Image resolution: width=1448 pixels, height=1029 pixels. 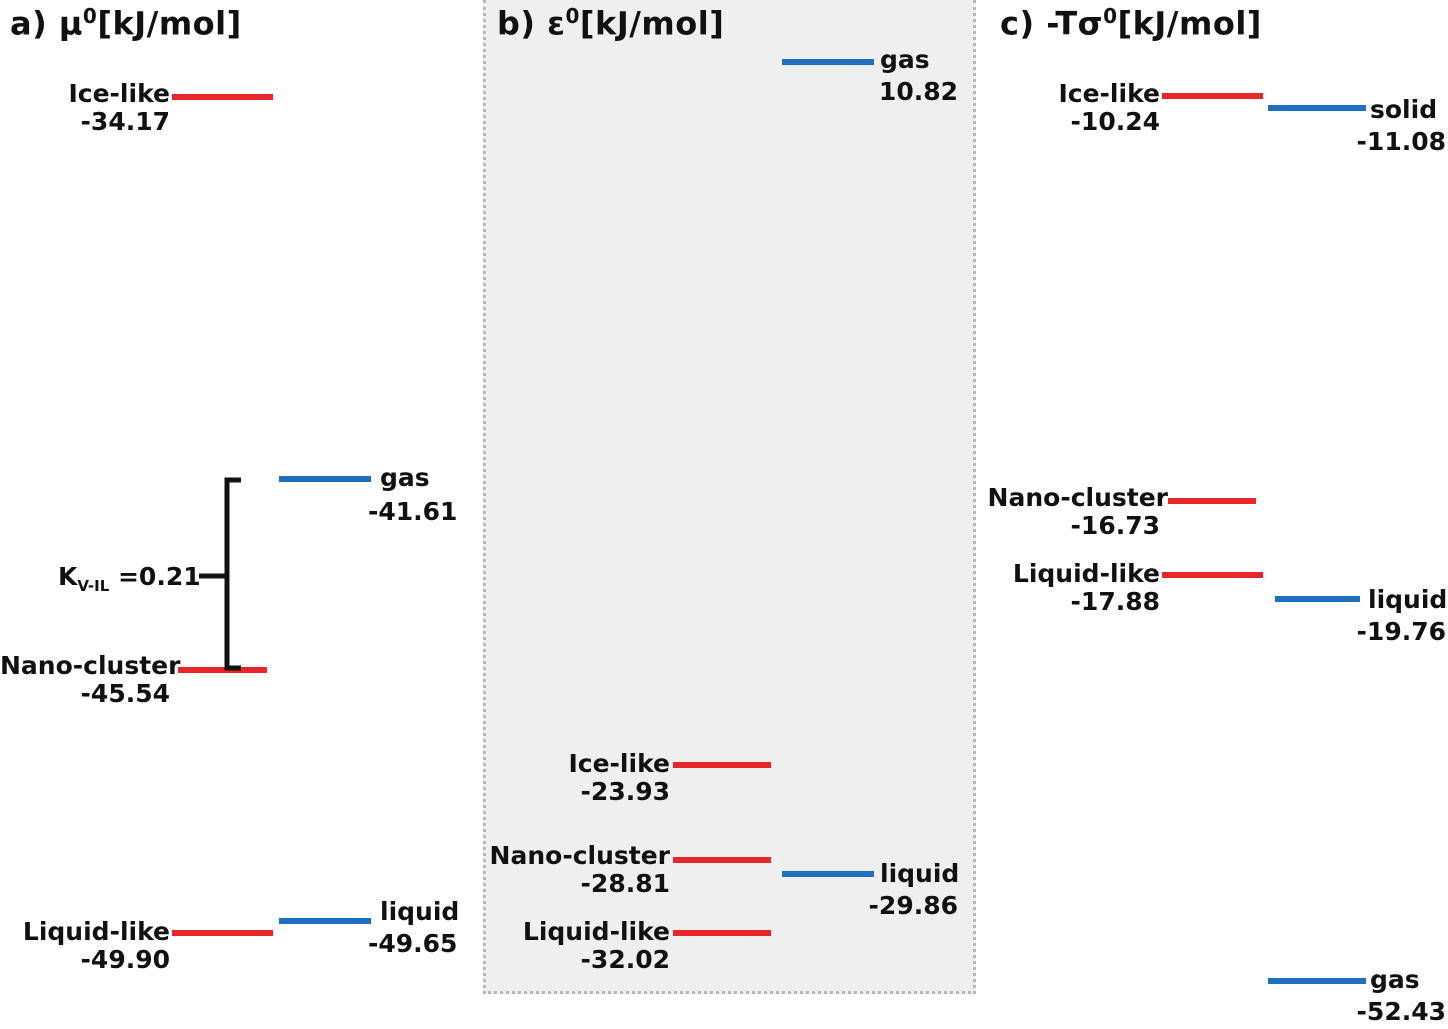 I want to click on k-value: =0.21, so click(x=159, y=576).